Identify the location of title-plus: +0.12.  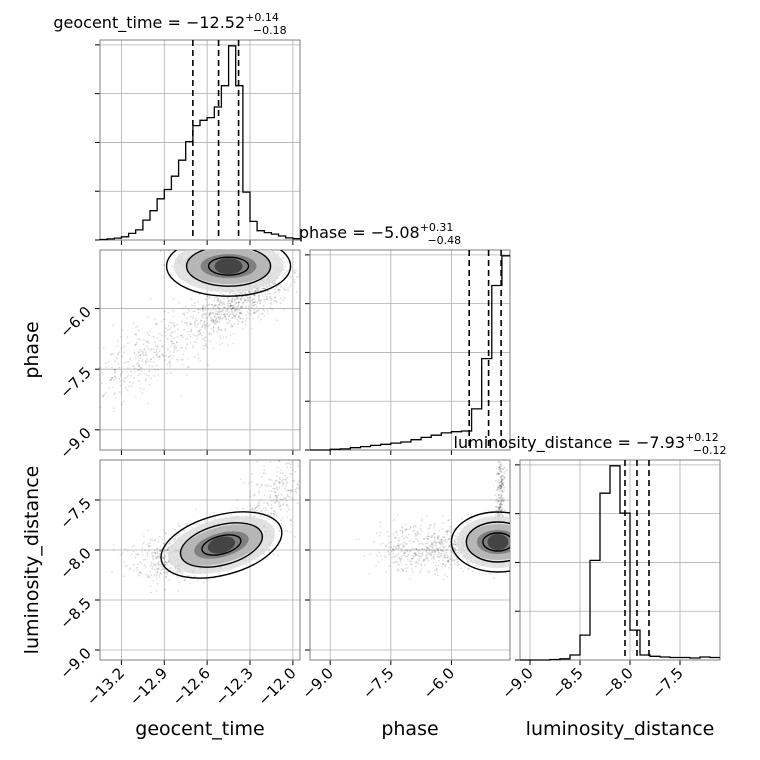
(702, 437).